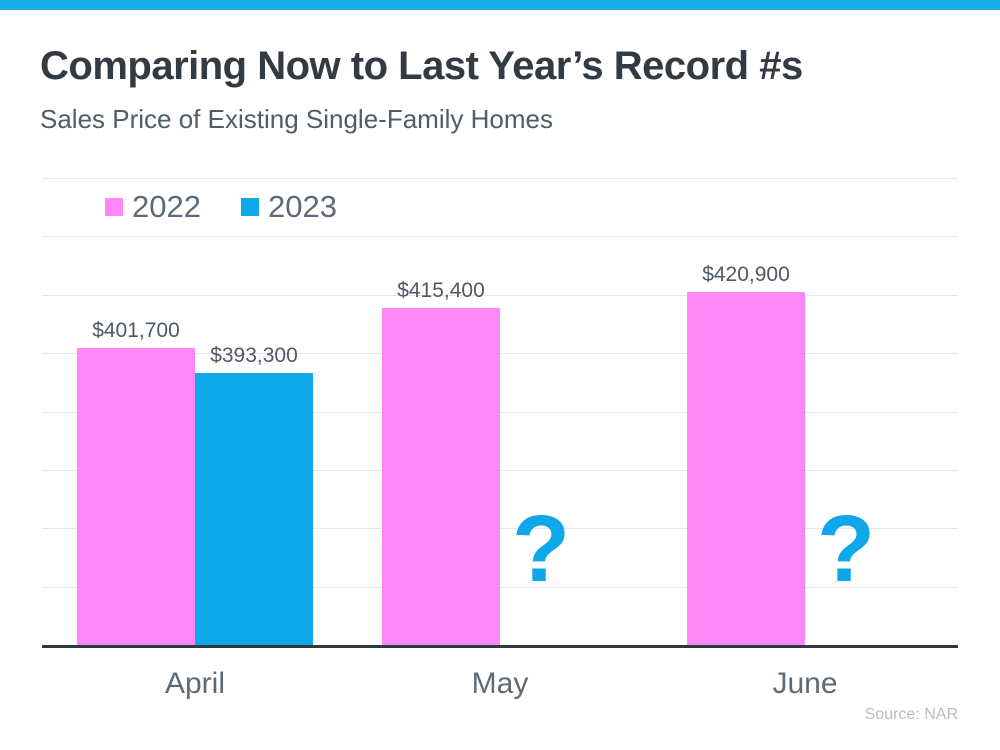  Describe the element at coordinates (421, 66) in the screenshot. I see `page-title: Comparing Now to Last Year’s Record #s` at that location.